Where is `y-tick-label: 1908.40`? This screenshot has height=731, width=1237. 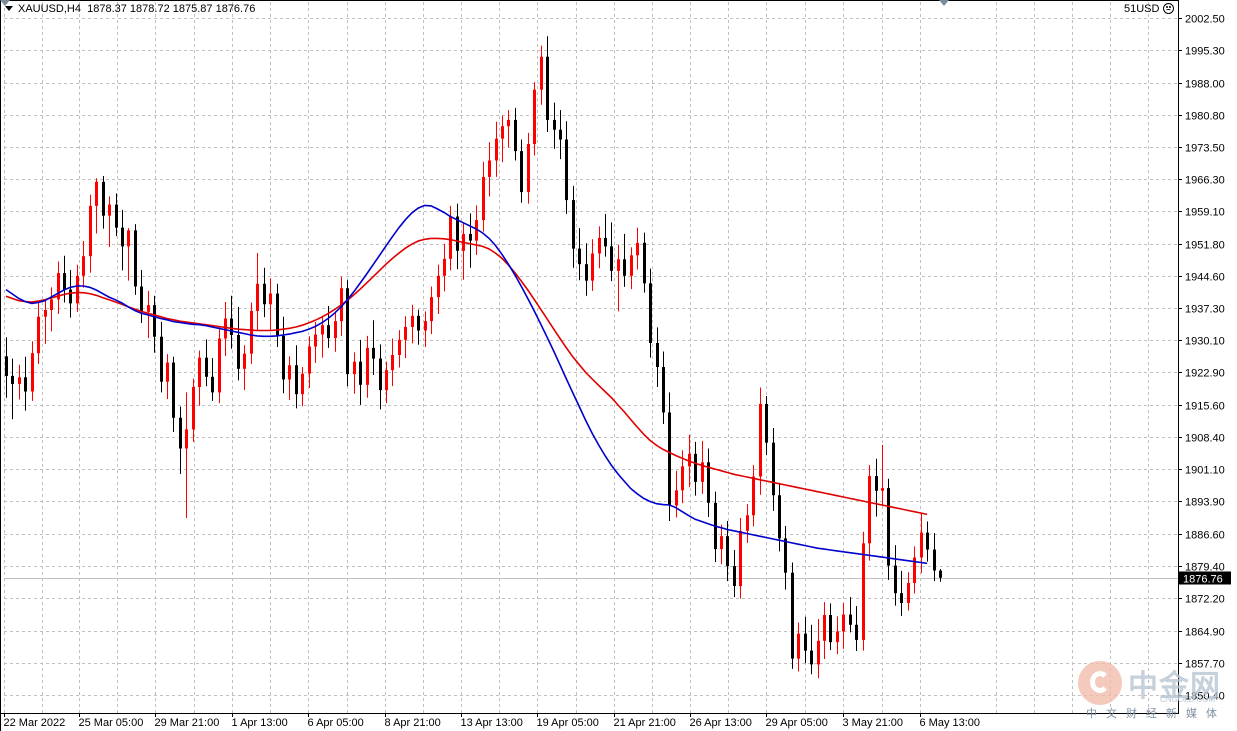
y-tick-label: 1908.40 is located at coordinates (1205, 439).